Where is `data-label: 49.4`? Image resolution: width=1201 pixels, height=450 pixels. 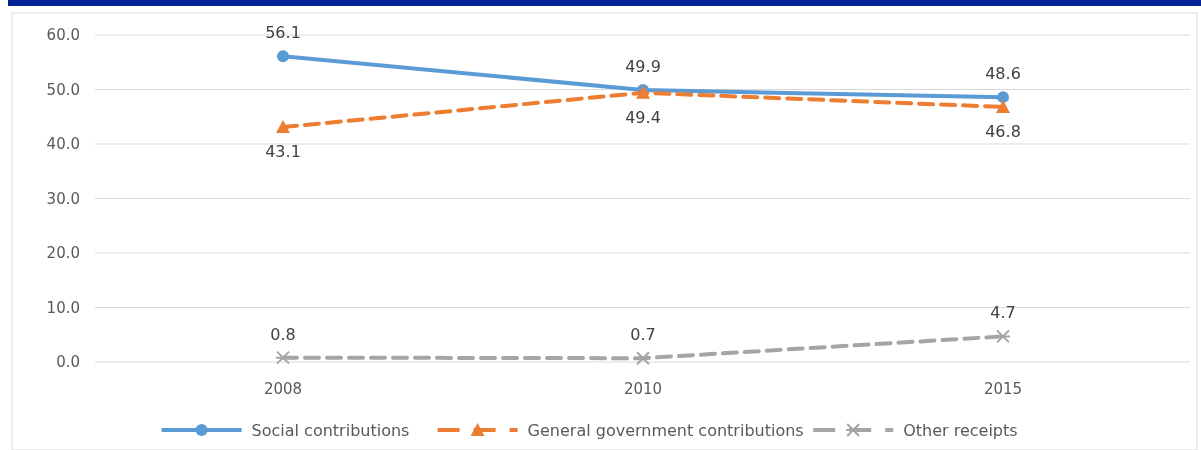 data-label: 49.4 is located at coordinates (643, 117).